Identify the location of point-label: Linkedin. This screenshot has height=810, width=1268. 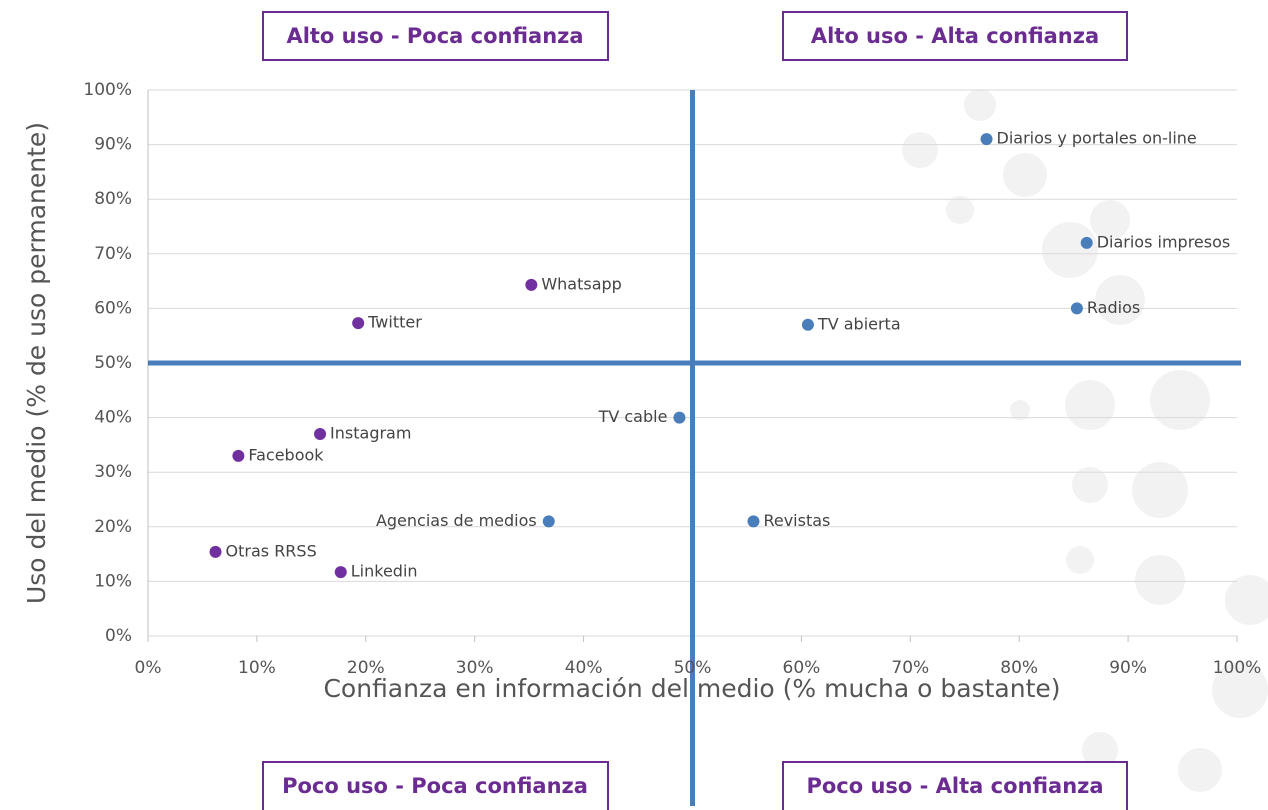
(384, 571).